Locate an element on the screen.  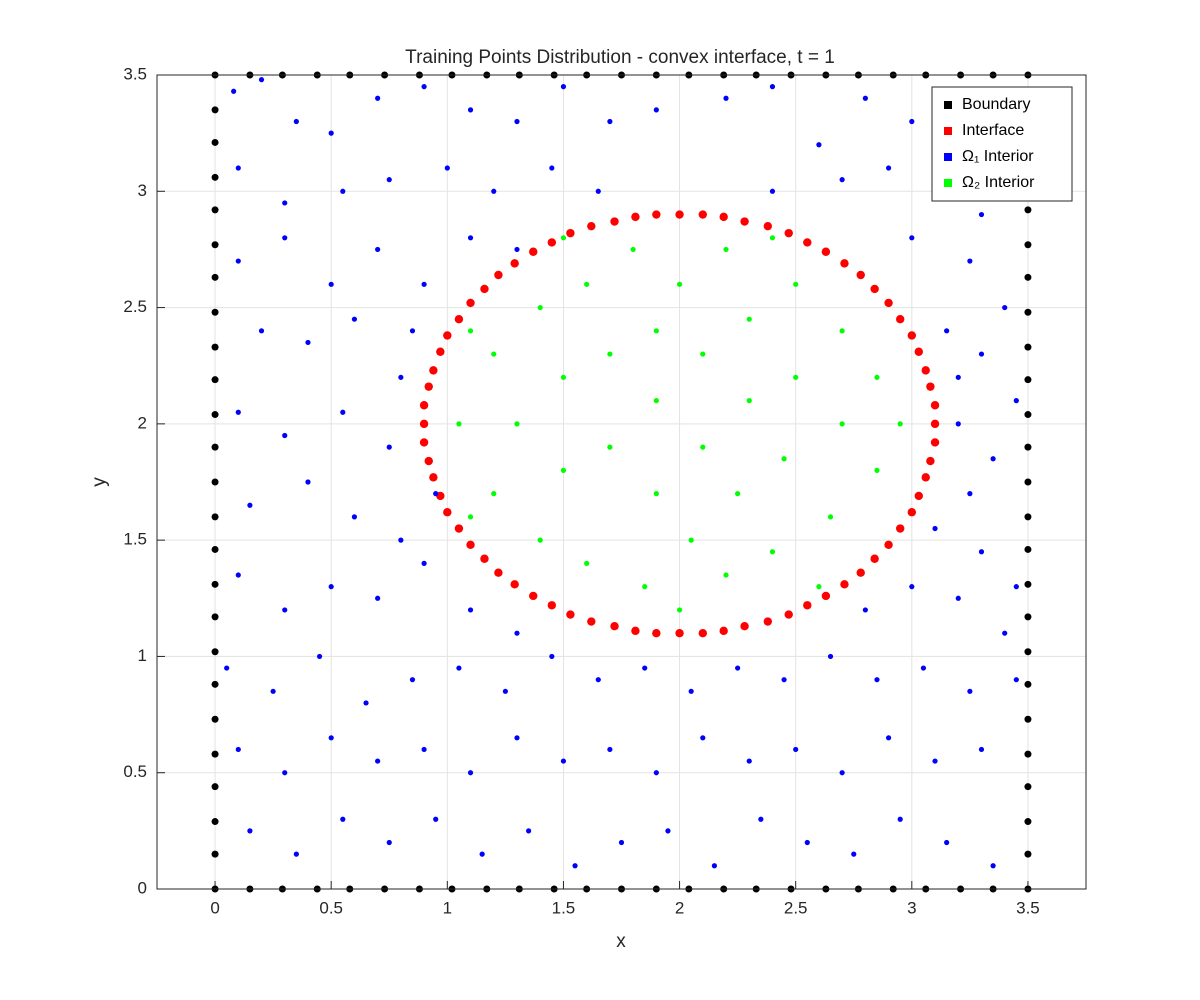
y-tick-label: 3 is located at coordinates (142, 190).